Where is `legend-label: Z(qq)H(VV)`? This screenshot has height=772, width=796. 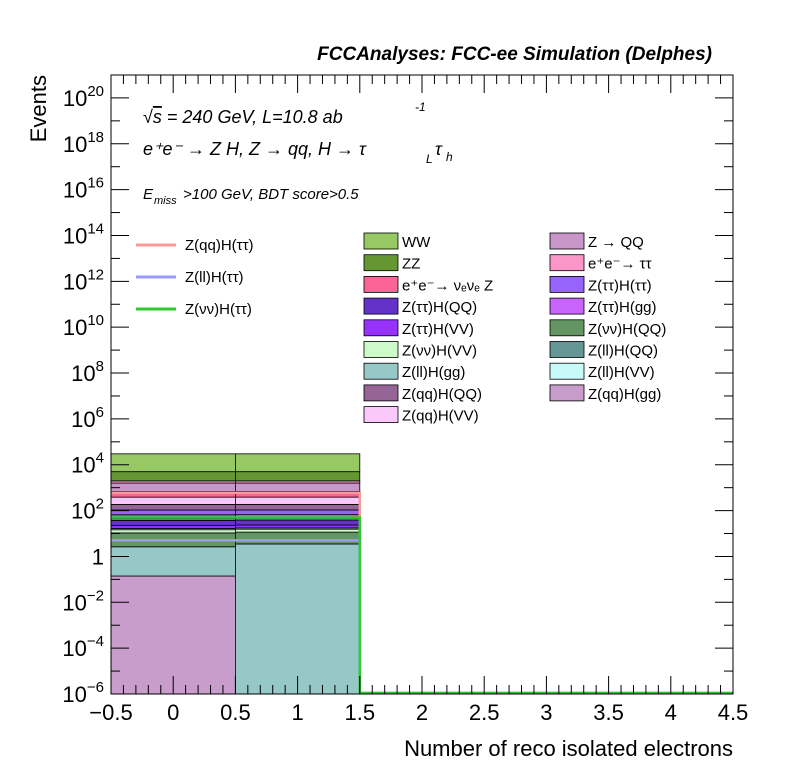
legend-label: Z(qq)H(VV) is located at coordinates (440, 416).